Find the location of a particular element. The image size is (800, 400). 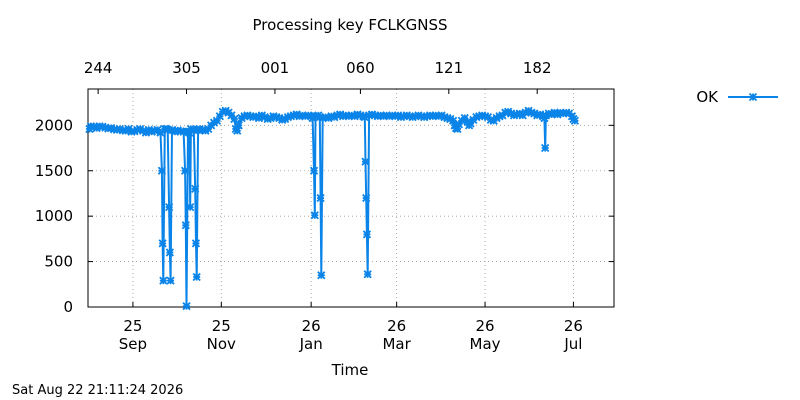

x-top-tick-label: 121 is located at coordinates (448, 68).